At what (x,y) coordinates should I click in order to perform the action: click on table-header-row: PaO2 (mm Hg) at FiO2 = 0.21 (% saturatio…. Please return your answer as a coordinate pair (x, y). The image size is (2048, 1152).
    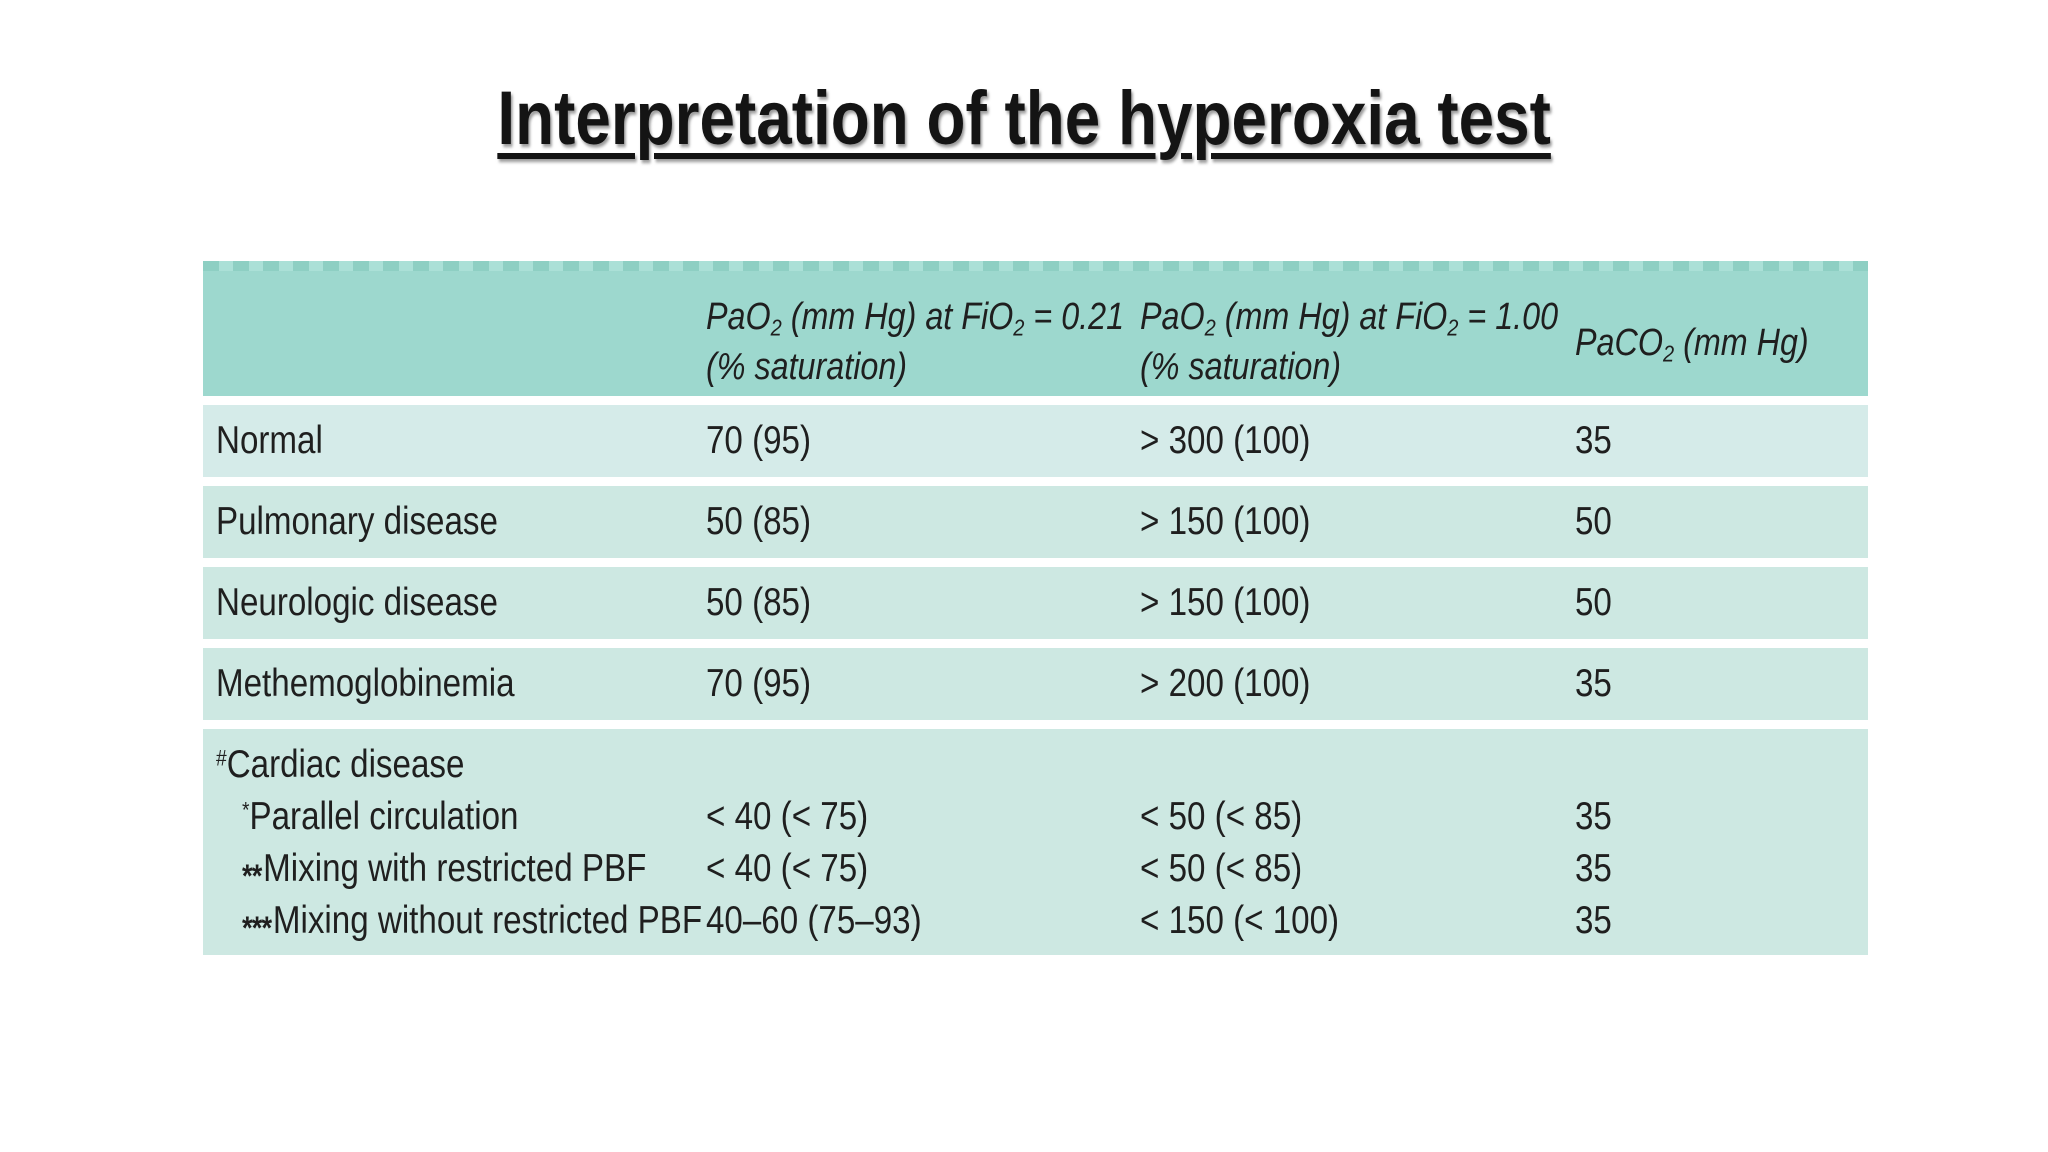
    Looking at the image, I should click on (1035, 328).